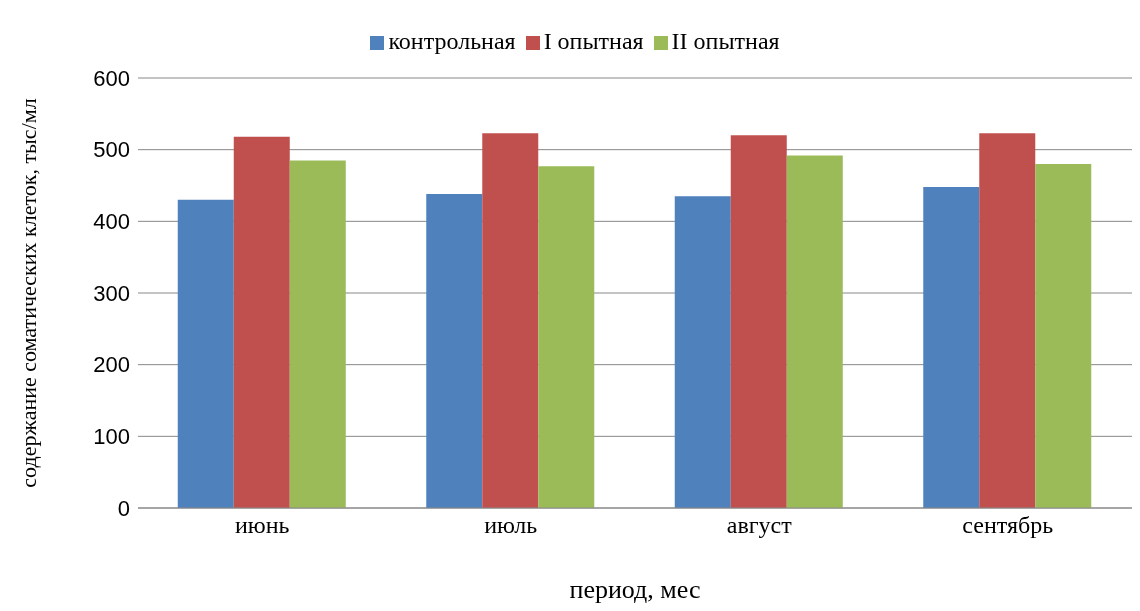 This screenshot has width=1140, height=611. Describe the element at coordinates (28, 293) in the screenshot. I see `y-axis-title: содержание соматических клеток, тыс/мл` at that location.